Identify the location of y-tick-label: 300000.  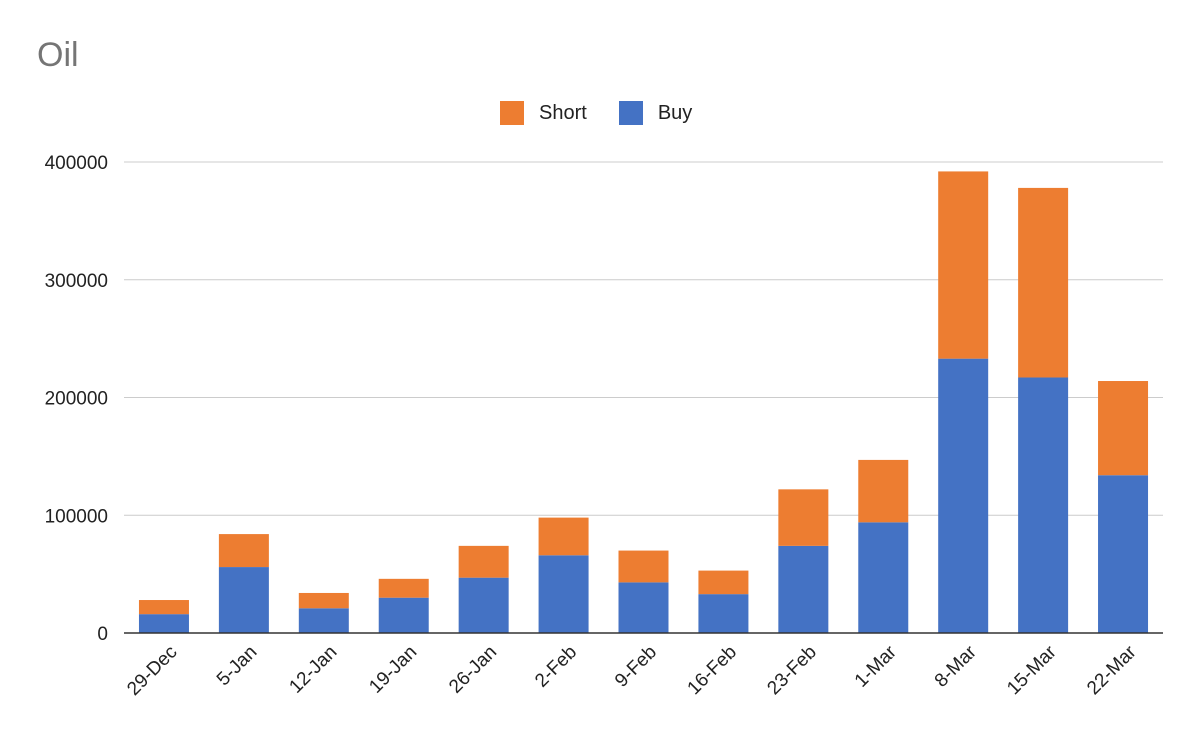
(76, 281).